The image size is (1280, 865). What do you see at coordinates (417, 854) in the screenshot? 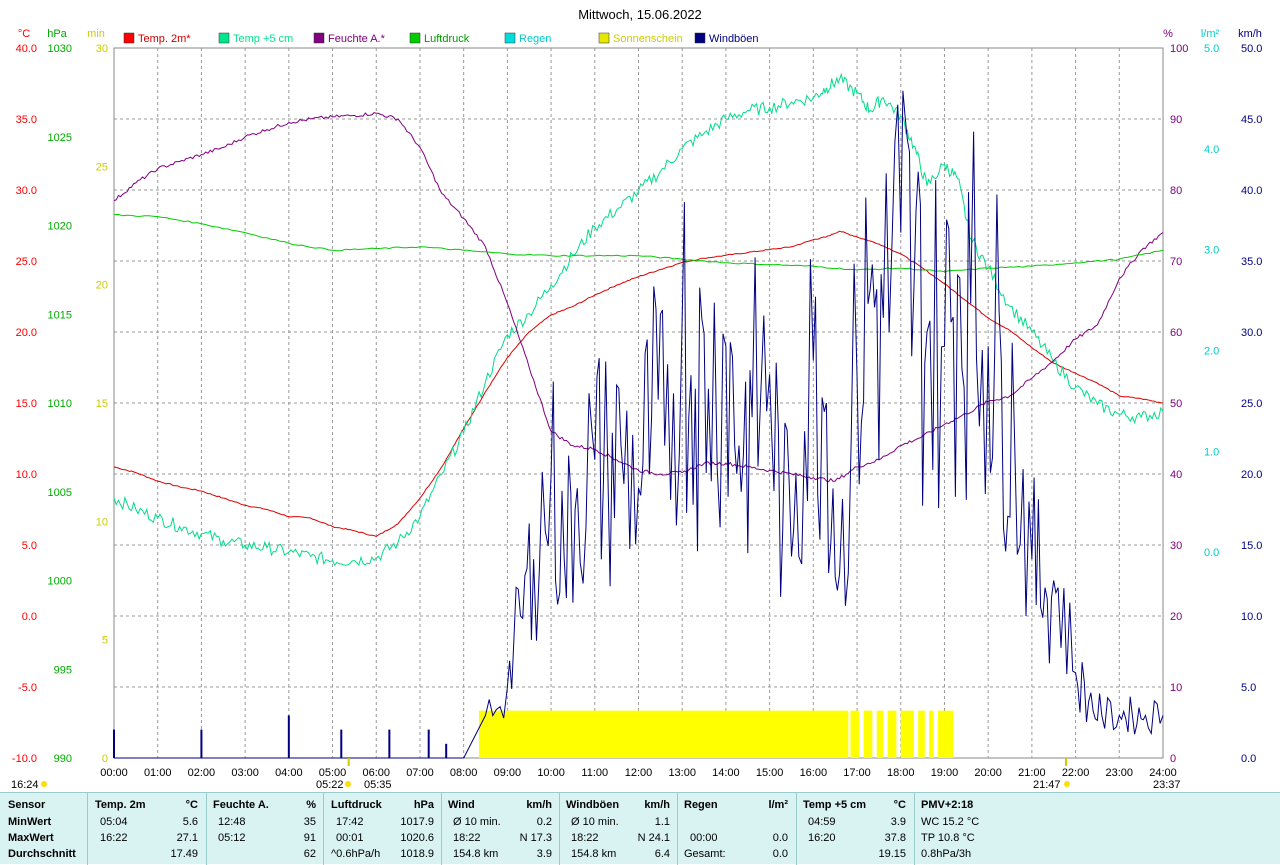
I see `pressure-average: 1018.9` at bounding box center [417, 854].